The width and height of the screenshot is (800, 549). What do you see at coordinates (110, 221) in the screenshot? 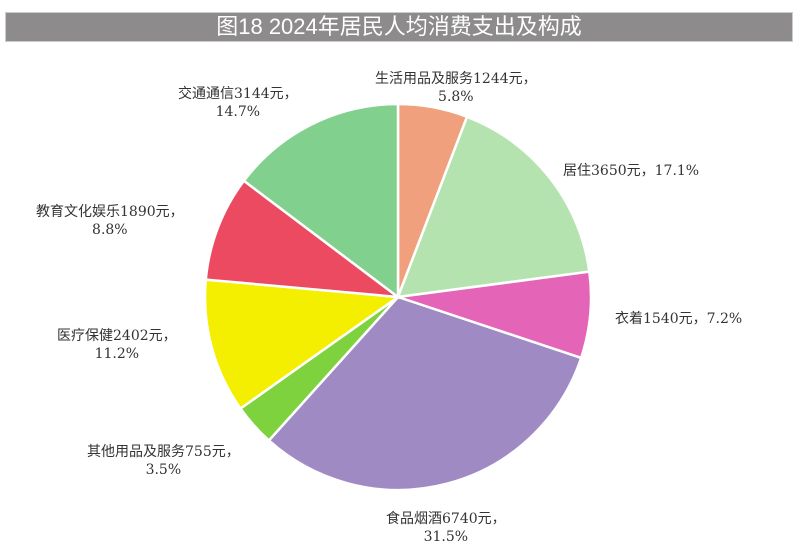
I see `label-education: 教育文化娱乐1890元， 8.8%` at bounding box center [110, 221].